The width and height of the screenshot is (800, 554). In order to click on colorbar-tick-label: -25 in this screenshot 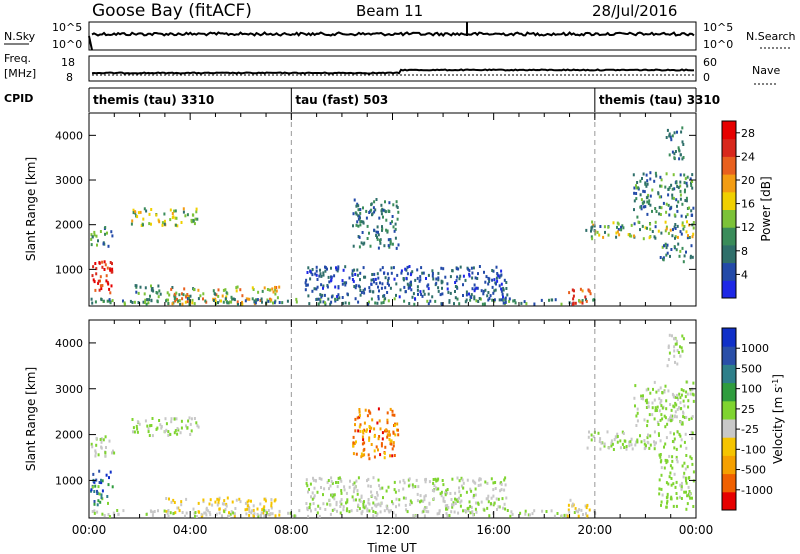, I will do `click(750, 429)`.